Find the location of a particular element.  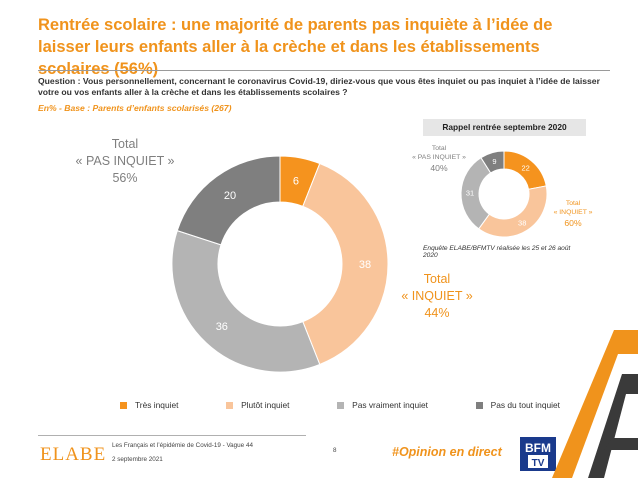

legend-label: Très inquiet is located at coordinates (157, 405).